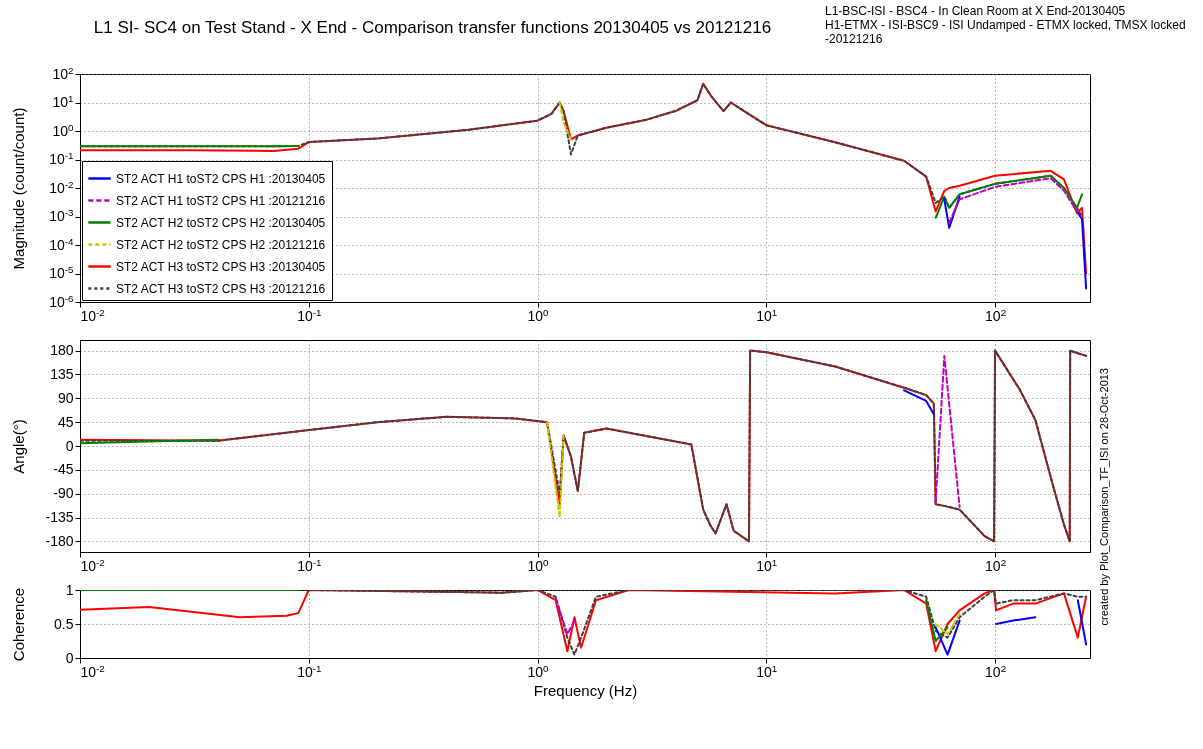 The width and height of the screenshot is (1203, 749). I want to click on y-tick-label: 180, so click(62, 350).